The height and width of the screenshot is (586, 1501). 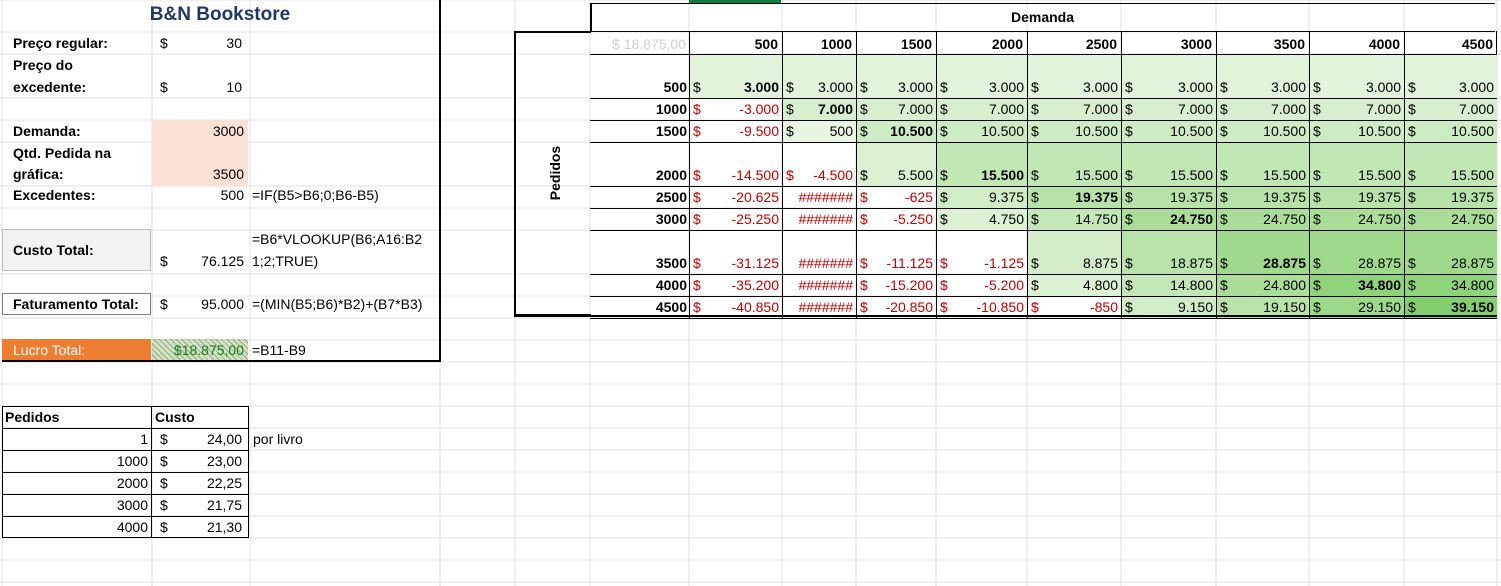 I want to click on profit-cell: $ -40.850, so click(x=736, y=307).